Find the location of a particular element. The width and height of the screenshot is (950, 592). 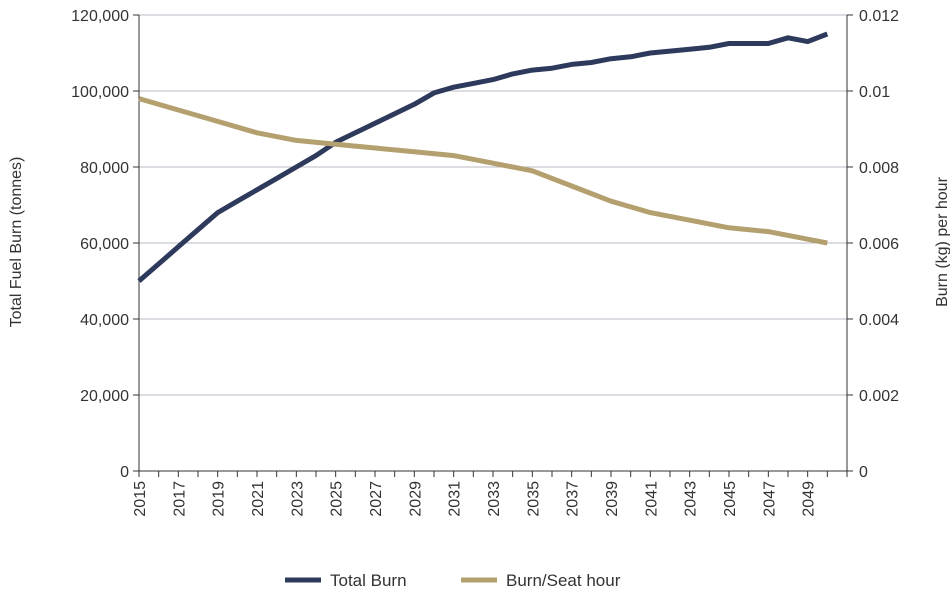

left-tick-label: 120,000 is located at coordinates (100, 16).